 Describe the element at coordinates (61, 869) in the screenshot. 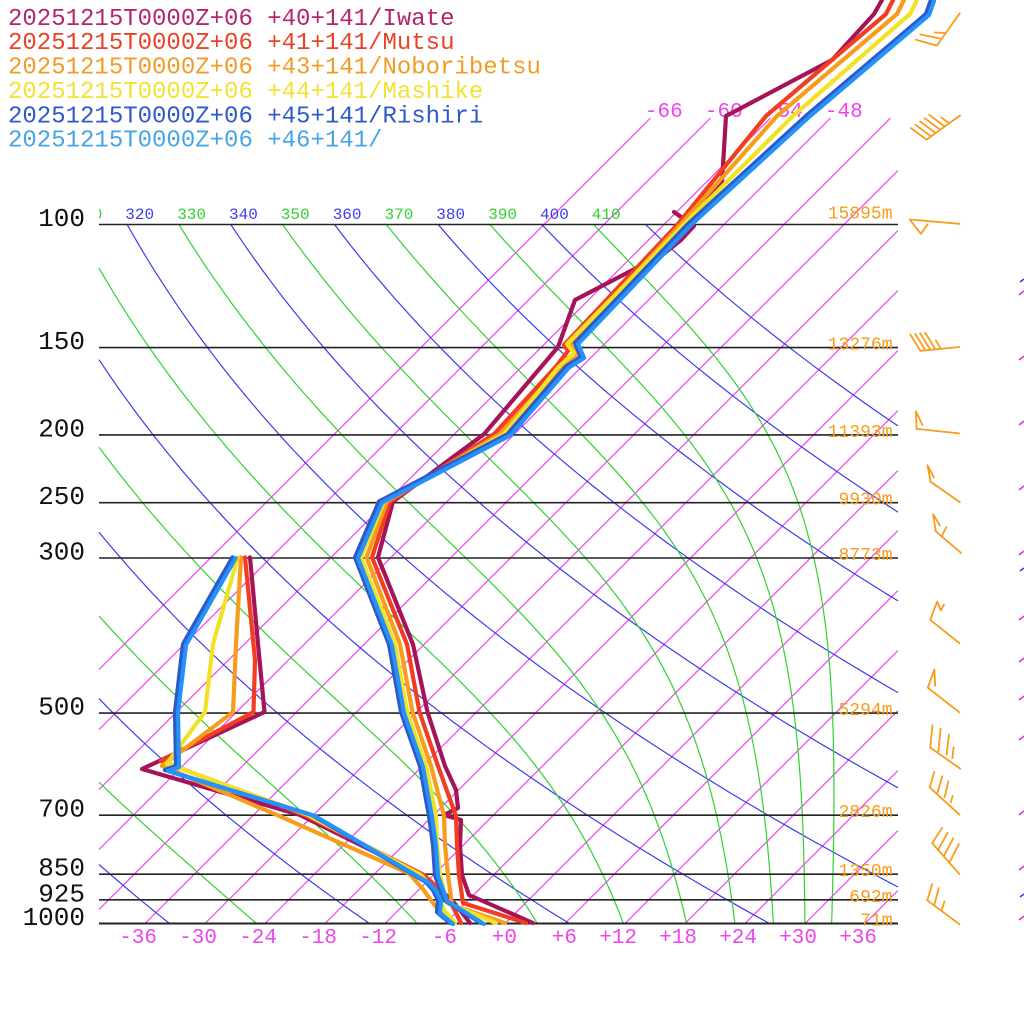

I see `svg-text: 850` at that location.